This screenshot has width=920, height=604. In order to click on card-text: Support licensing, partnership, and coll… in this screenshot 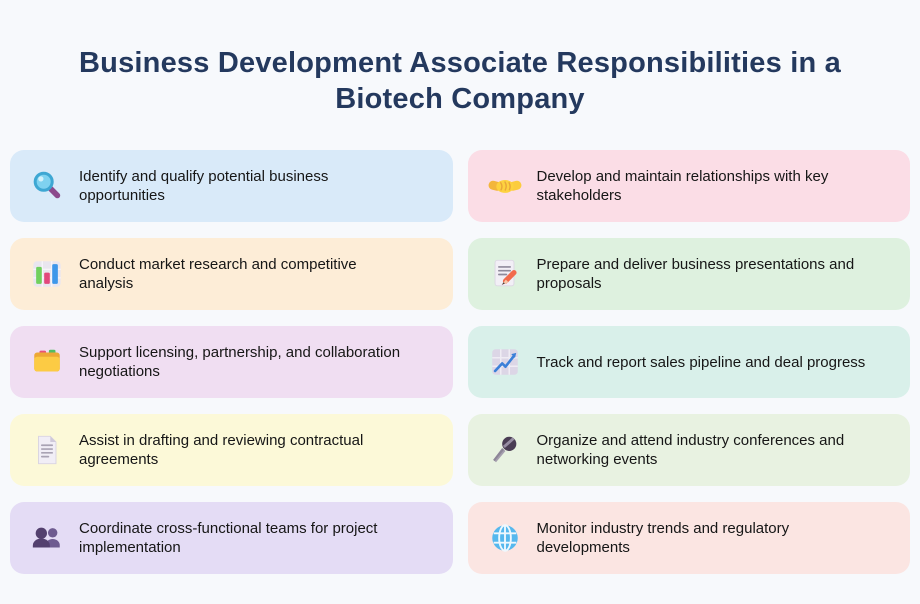, I will do `click(240, 362)`.